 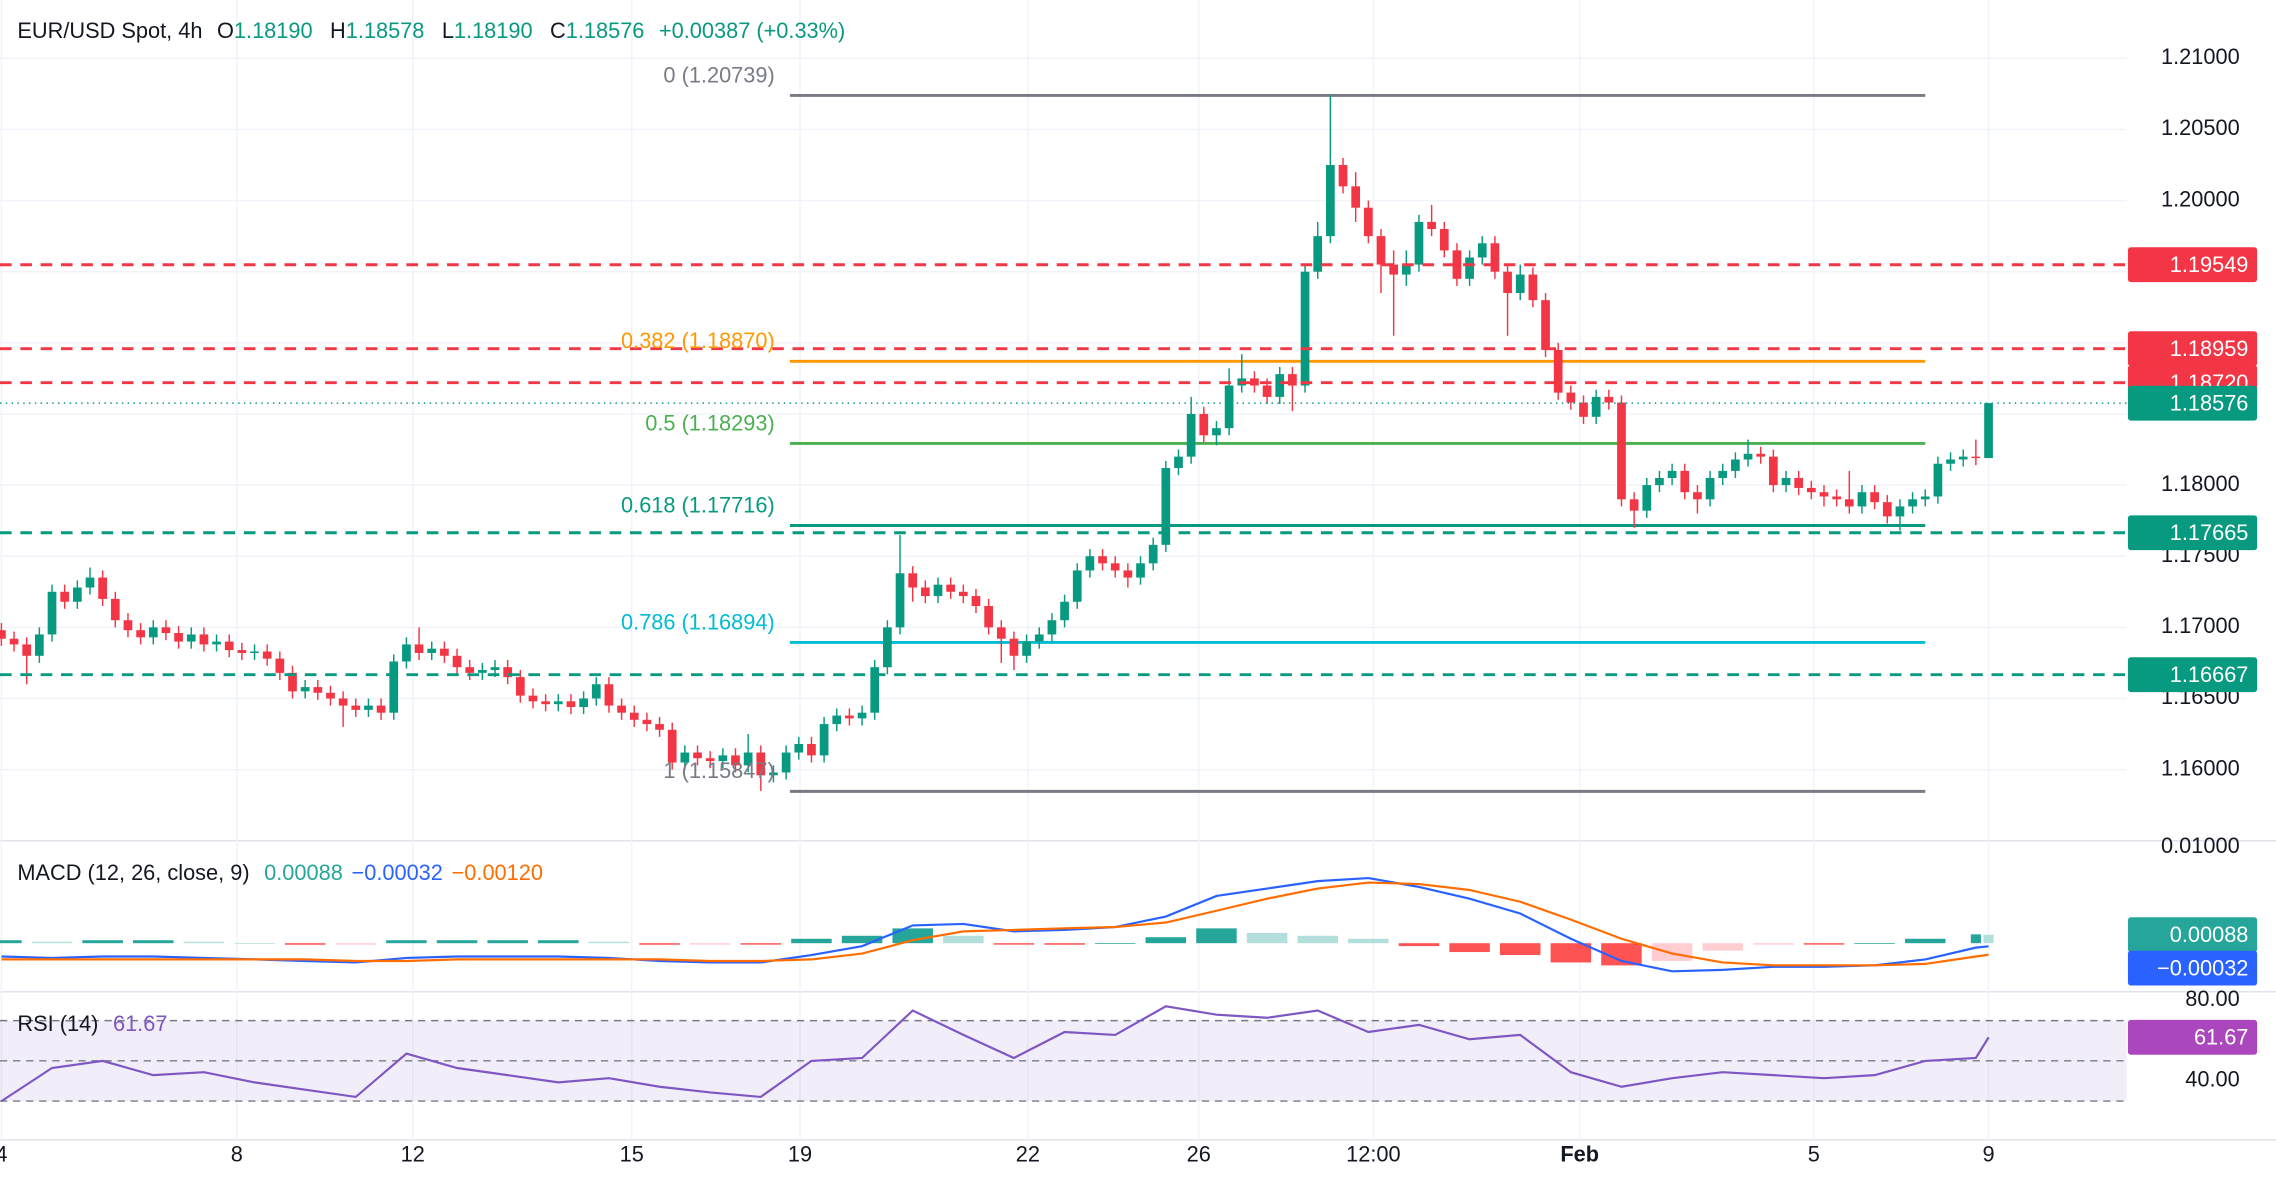 What do you see at coordinates (718, 770) in the screenshot?
I see `fib-label: 1 (1.15847)` at bounding box center [718, 770].